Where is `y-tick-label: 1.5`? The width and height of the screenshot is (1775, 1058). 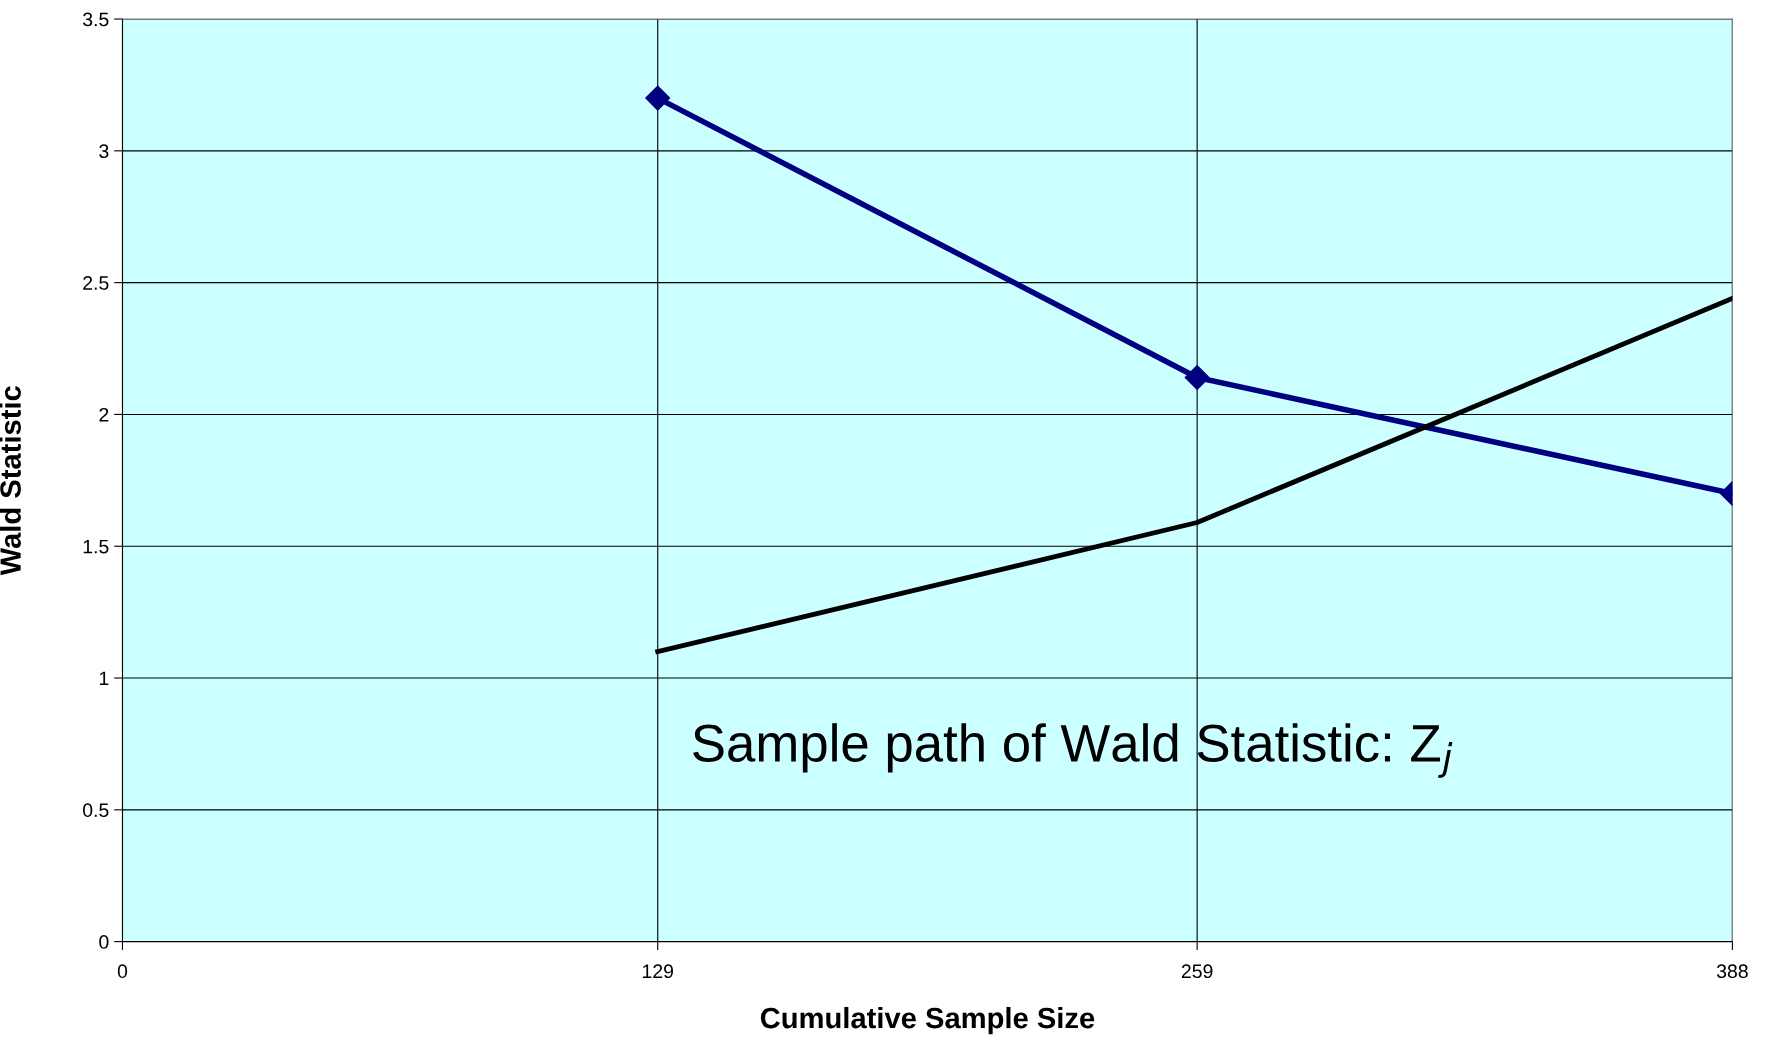
y-tick-label: 1.5 is located at coordinates (96, 546).